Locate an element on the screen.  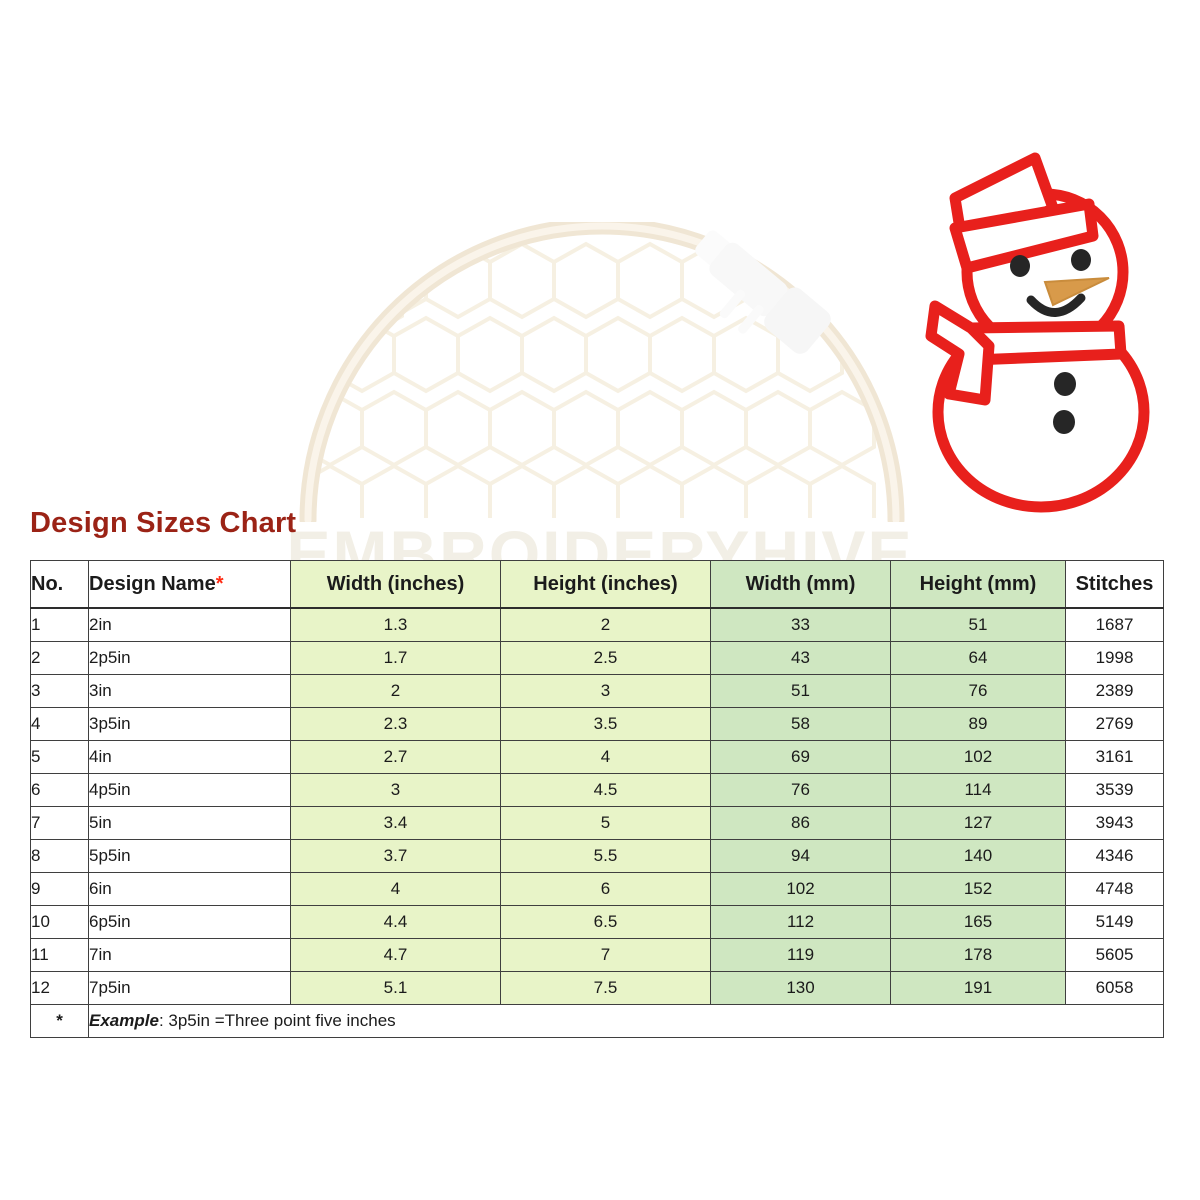
cell-height-mm: 165 is located at coordinates (978, 922).